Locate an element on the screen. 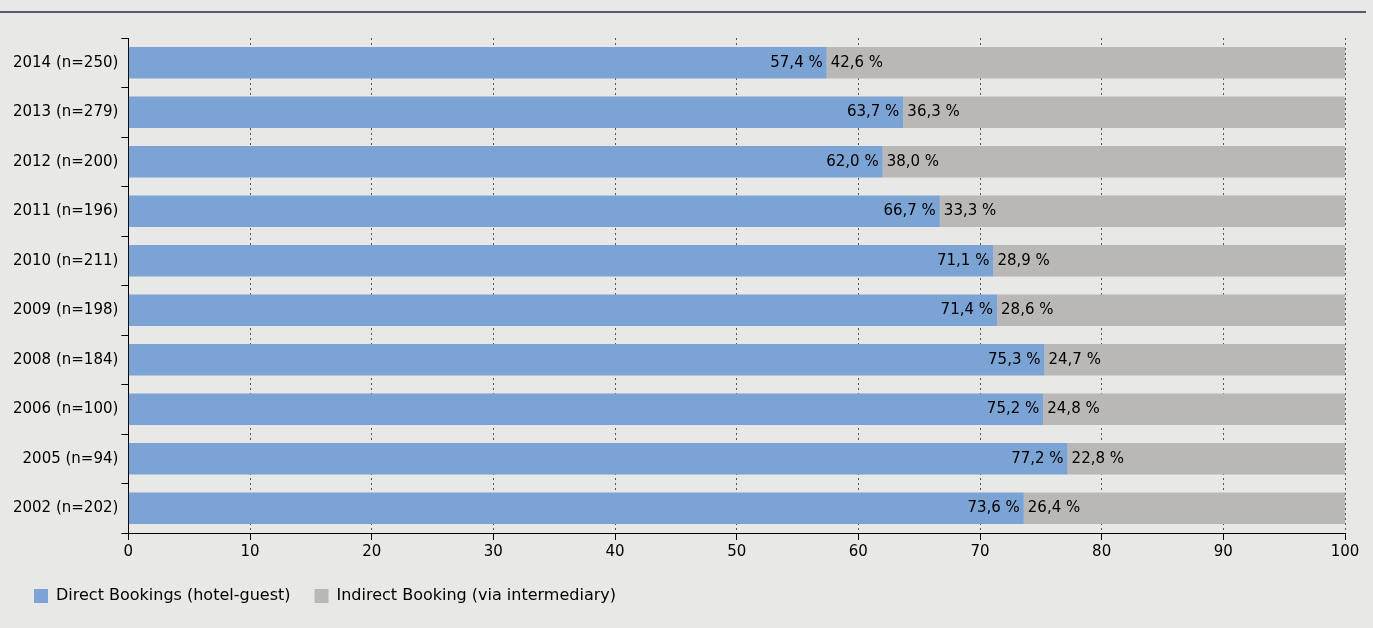 Image resolution: width=1373 pixels, height=628 pixels. y-tick-label: 2010 (n=211) is located at coordinates (65, 259).